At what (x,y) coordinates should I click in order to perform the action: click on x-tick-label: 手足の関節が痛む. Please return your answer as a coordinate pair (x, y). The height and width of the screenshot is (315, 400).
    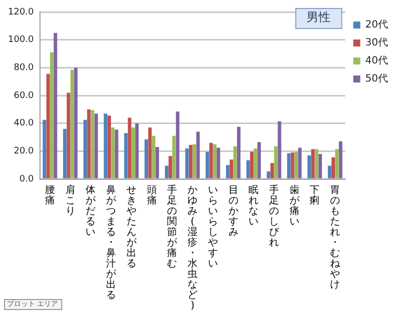
    Looking at the image, I should click on (172, 227).